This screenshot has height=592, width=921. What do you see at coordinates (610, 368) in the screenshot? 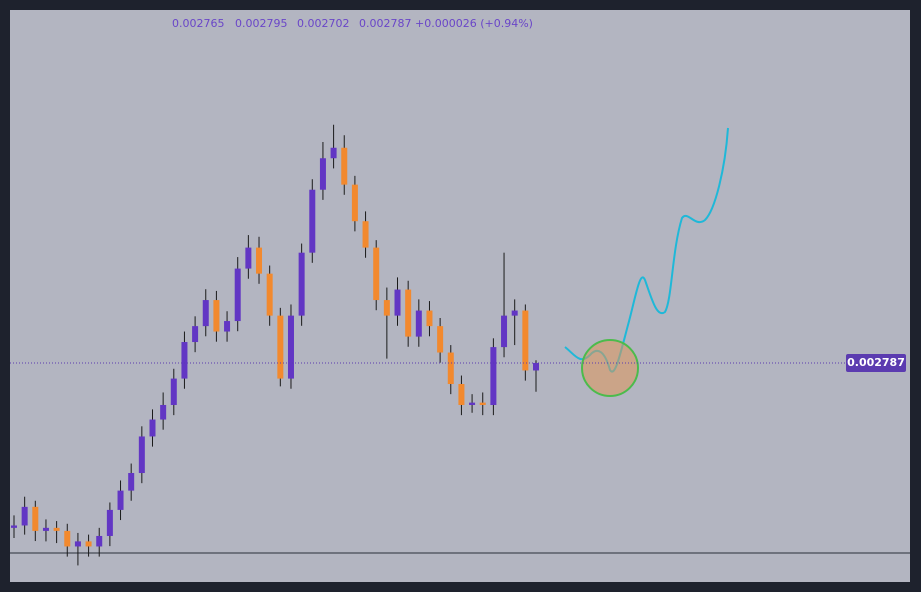
I see `drawn-circle` at bounding box center [610, 368].